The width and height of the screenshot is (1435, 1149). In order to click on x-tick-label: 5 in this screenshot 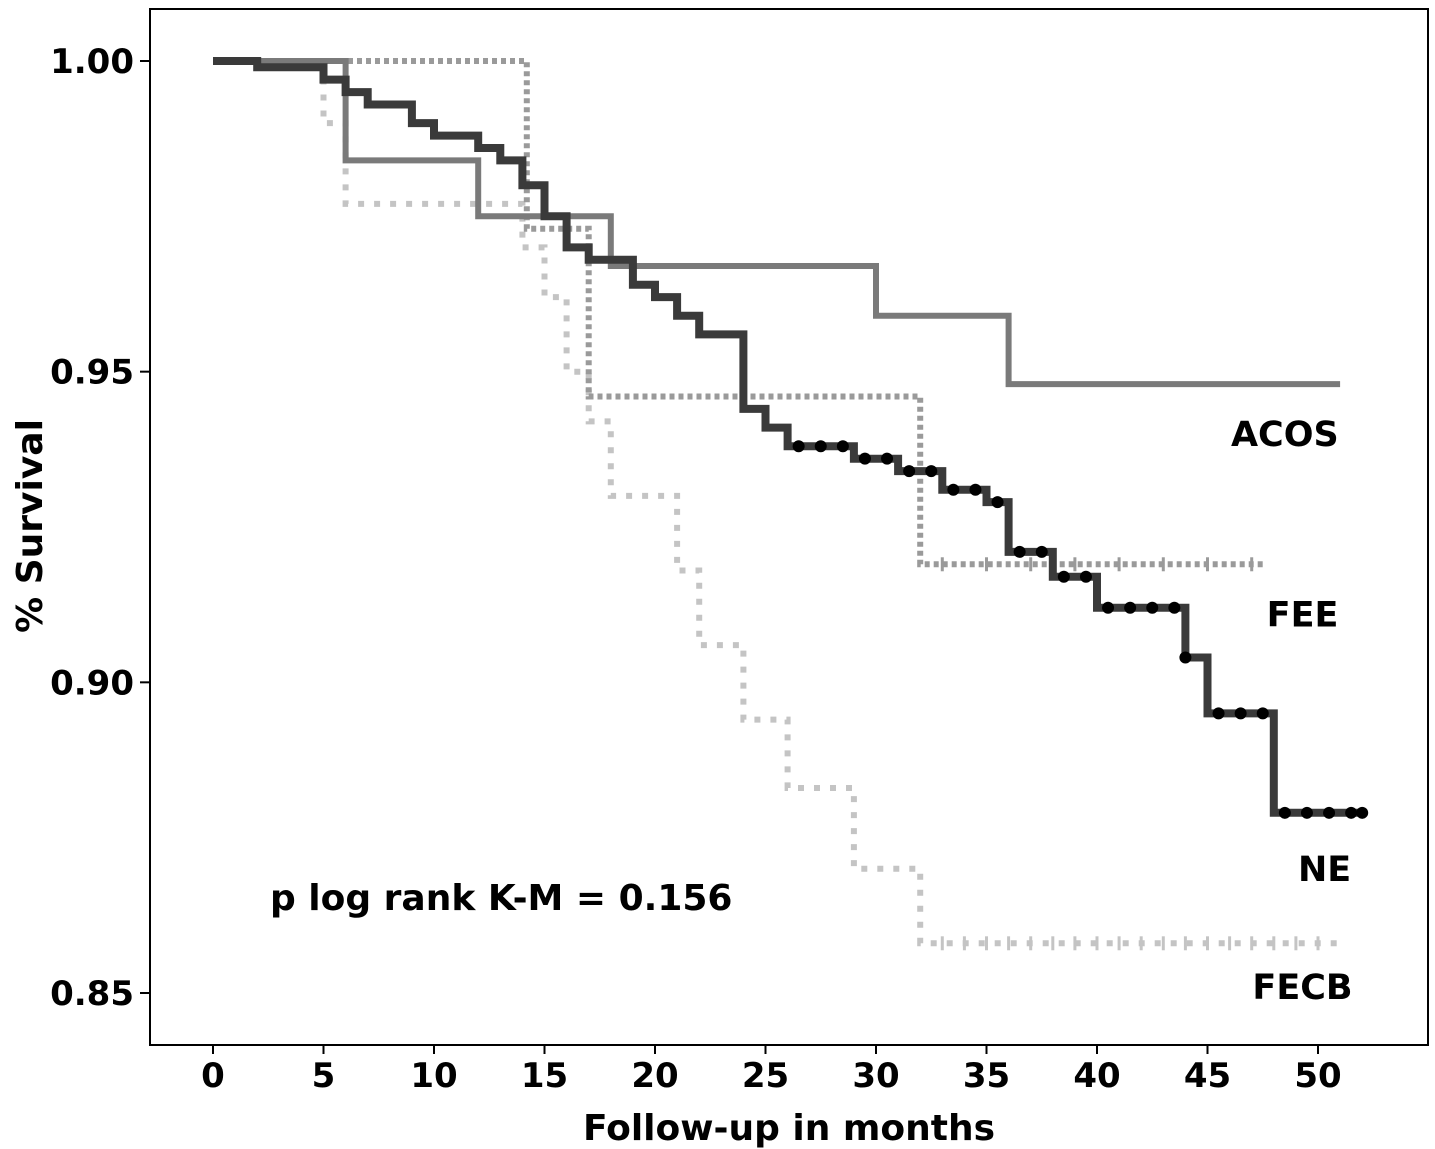, I will do `click(324, 1076)`.